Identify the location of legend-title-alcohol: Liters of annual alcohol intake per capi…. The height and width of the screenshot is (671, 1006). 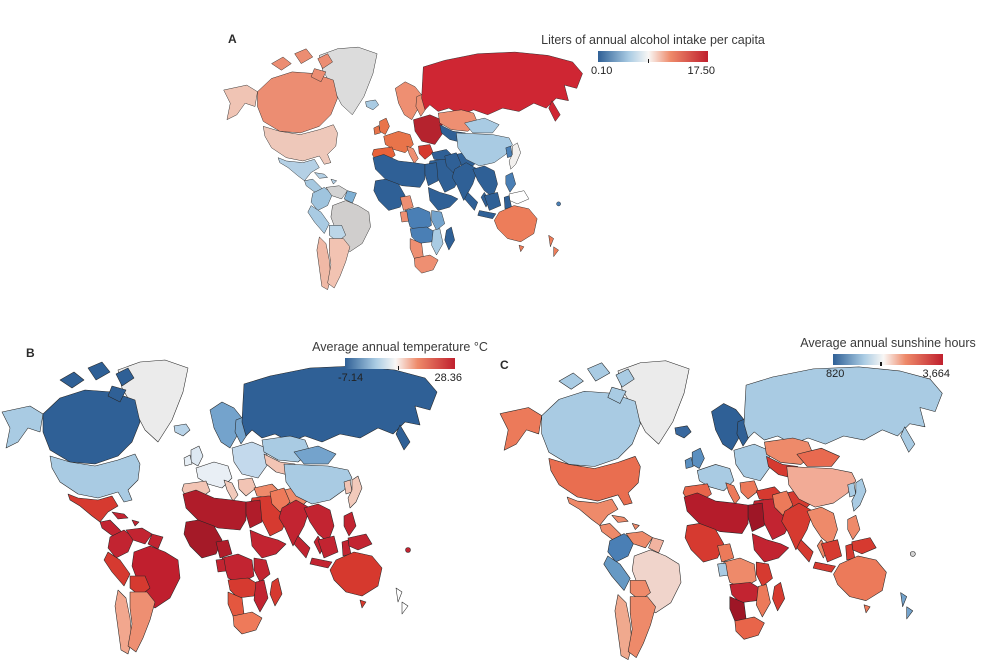
(653, 40).